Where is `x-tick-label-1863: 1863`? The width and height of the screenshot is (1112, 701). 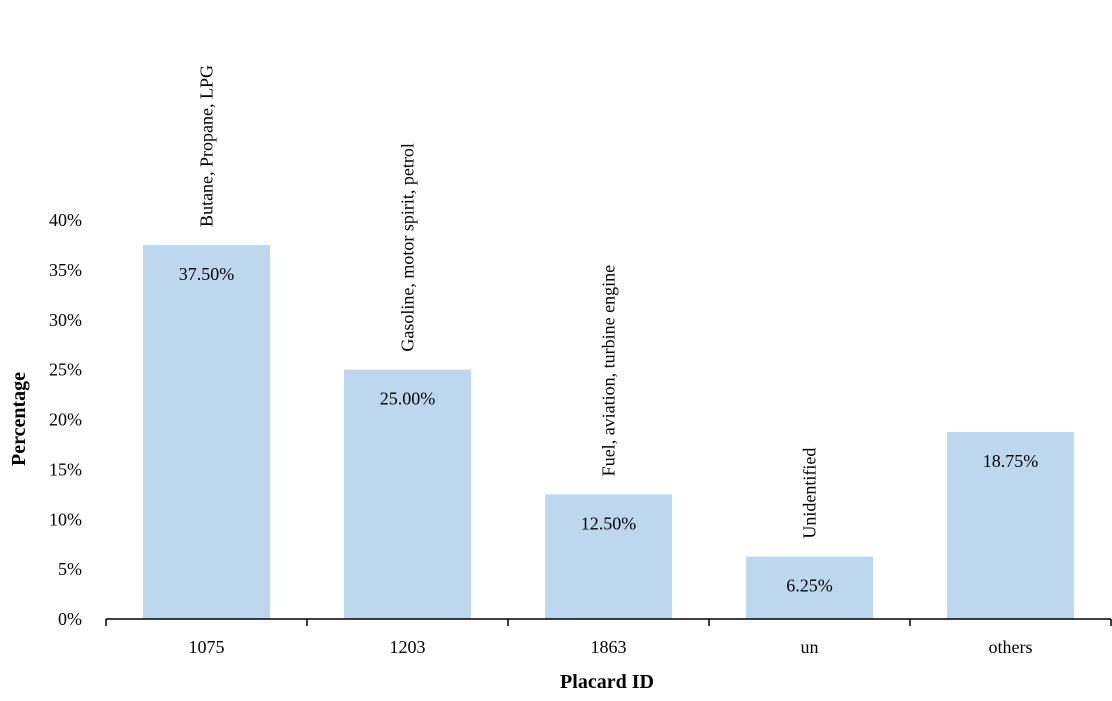 x-tick-label-1863: 1863 is located at coordinates (609, 647).